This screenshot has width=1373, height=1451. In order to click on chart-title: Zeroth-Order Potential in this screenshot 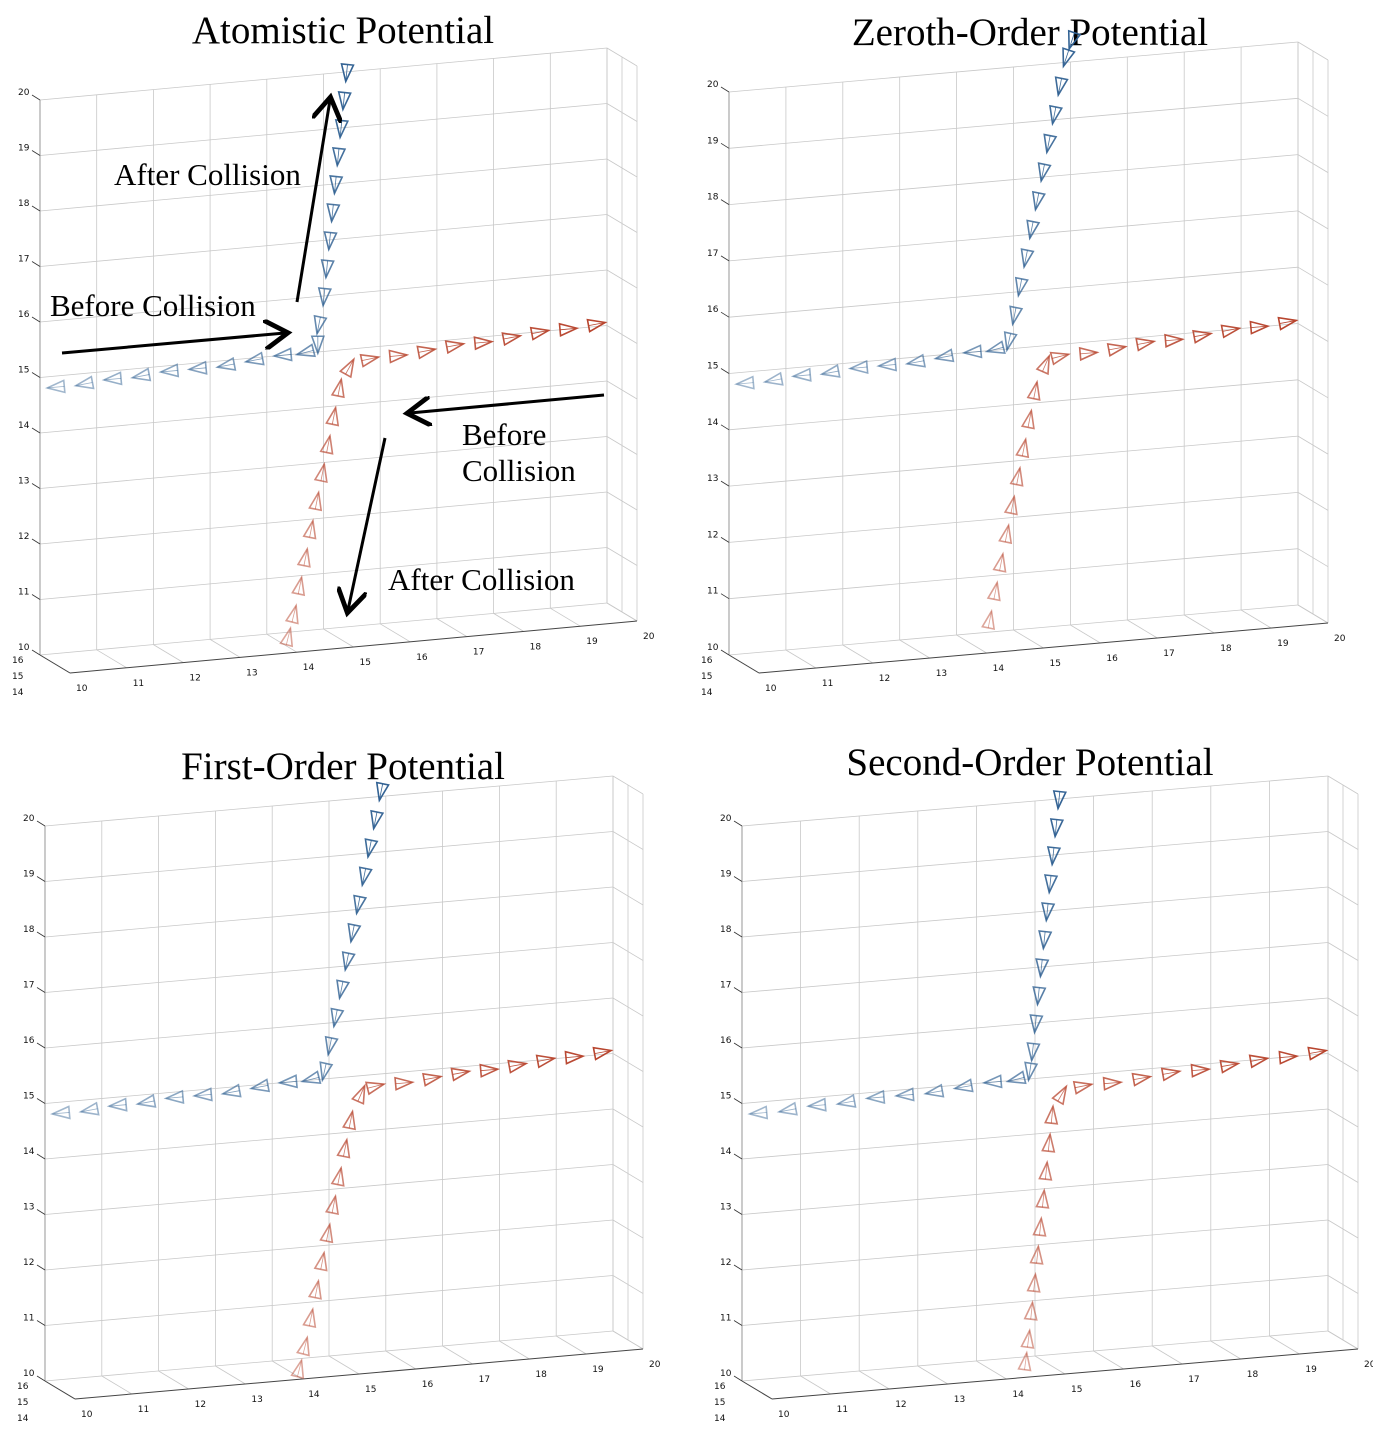, I will do `click(1030, 32)`.